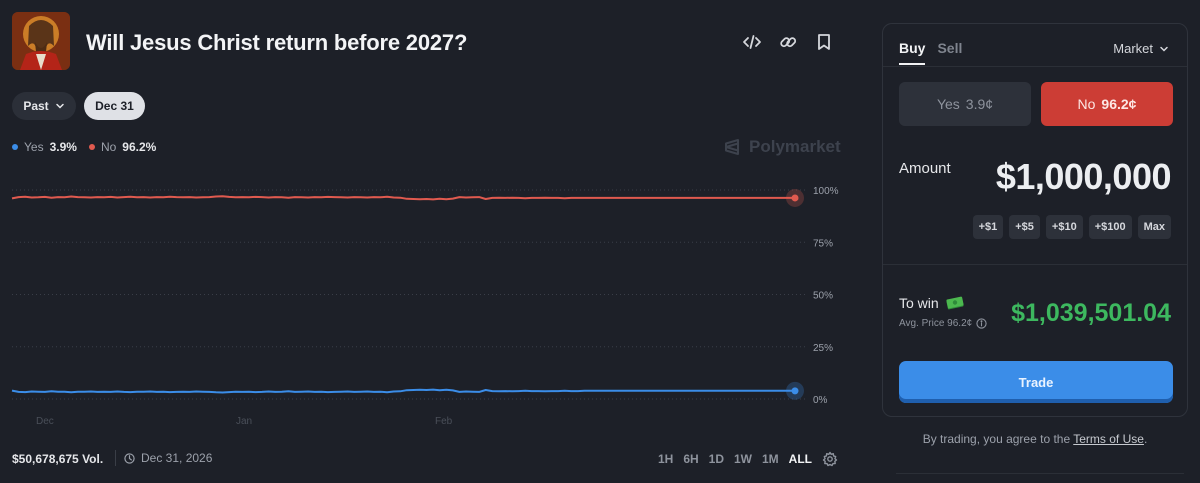 The width and height of the screenshot is (1200, 483). Describe the element at coordinates (936, 323) in the screenshot. I see `avg-price-text: Avg. Price 96.2¢` at that location.